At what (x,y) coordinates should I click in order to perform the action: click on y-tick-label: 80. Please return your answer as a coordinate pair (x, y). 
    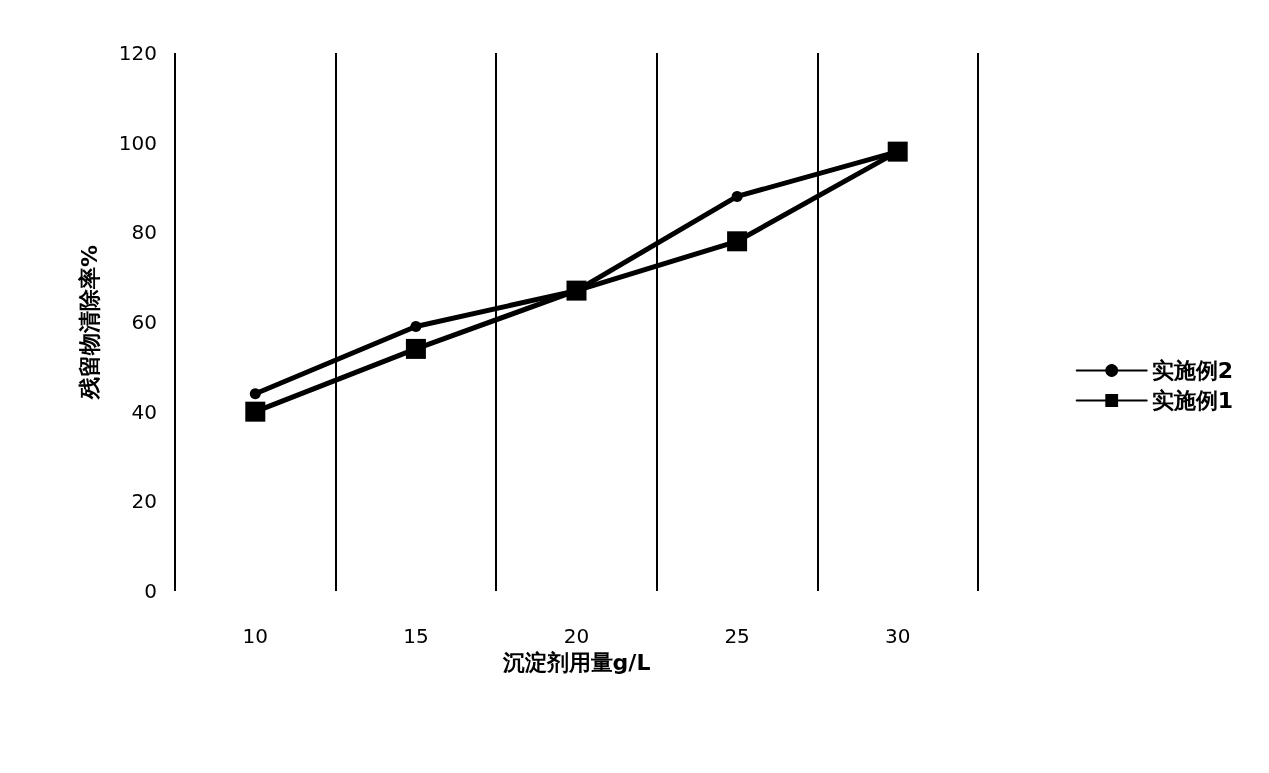
    Looking at the image, I should click on (144, 232).